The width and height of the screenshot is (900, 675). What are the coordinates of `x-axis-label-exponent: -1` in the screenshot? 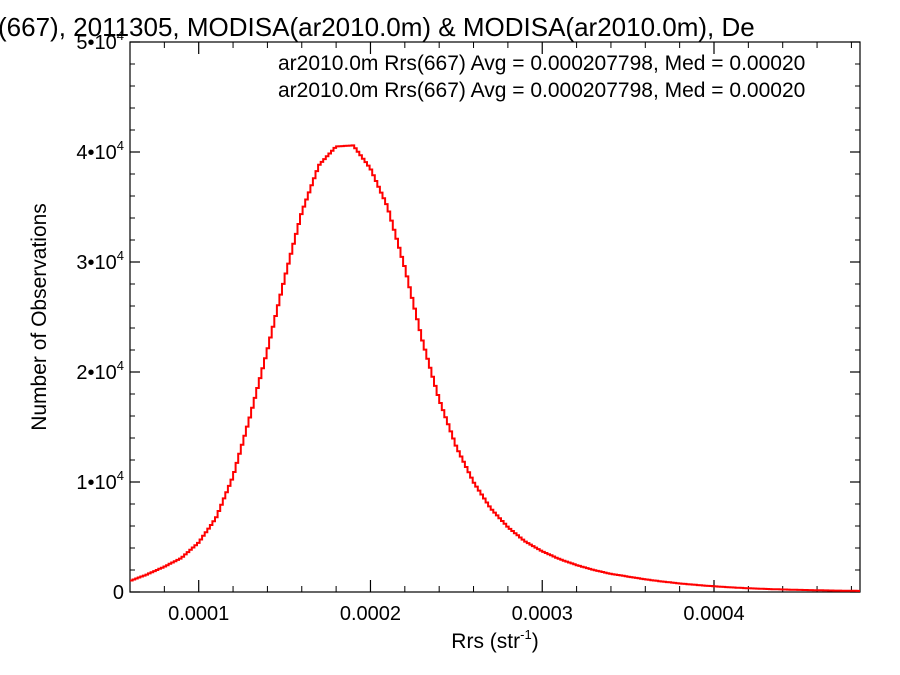 It's located at (526, 634).